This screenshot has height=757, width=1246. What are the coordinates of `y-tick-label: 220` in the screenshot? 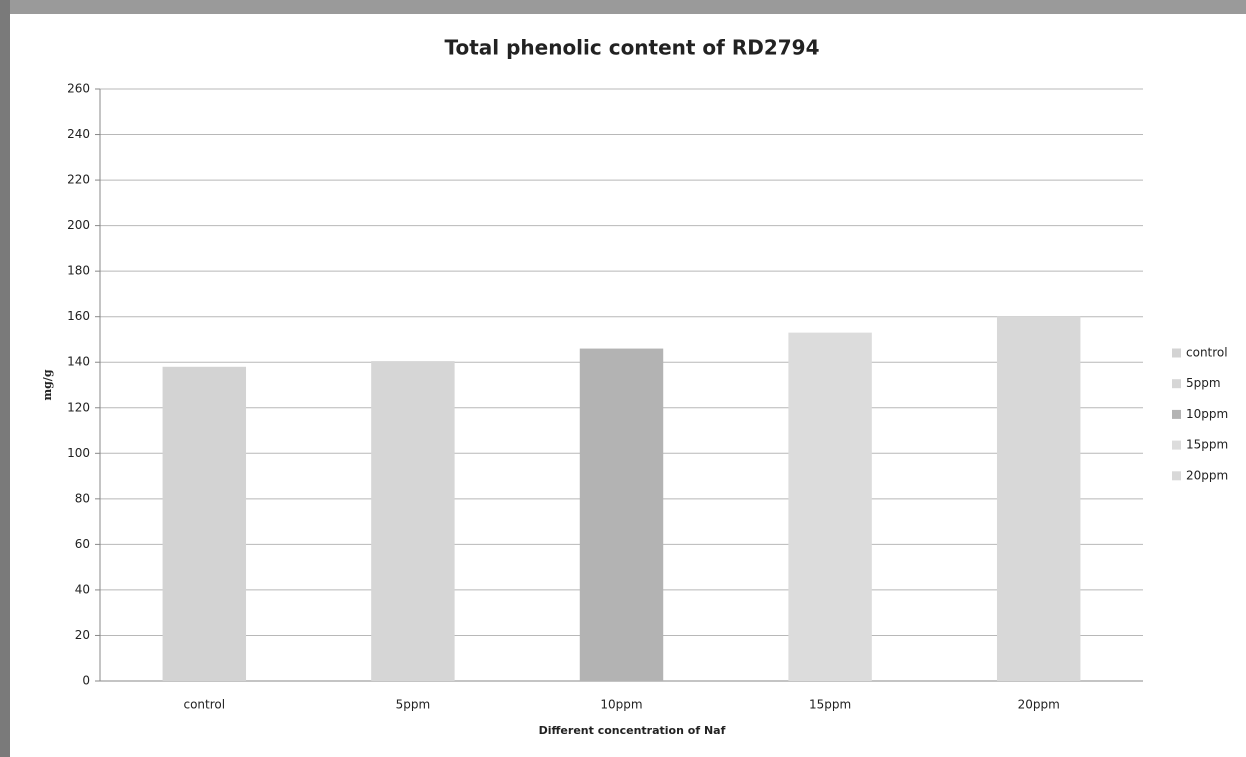 It's located at (78, 180).